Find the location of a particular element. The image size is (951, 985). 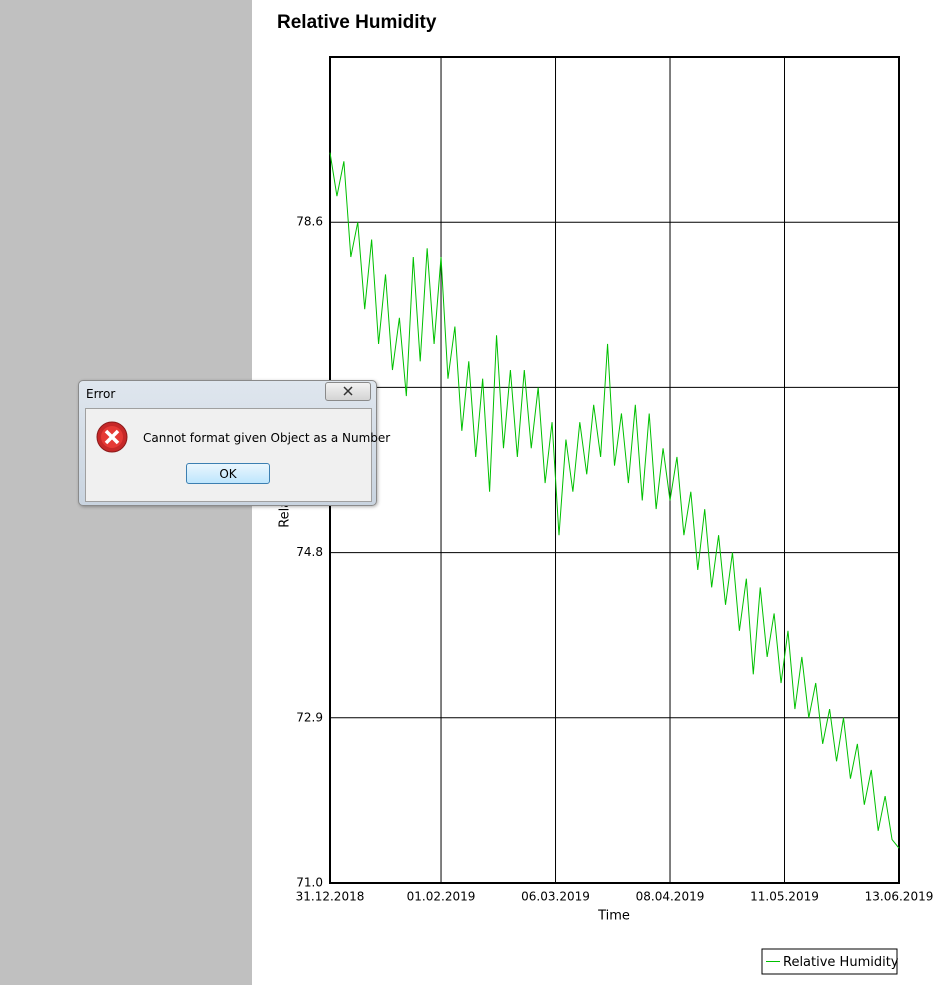

close-icon is located at coordinates (348, 391).